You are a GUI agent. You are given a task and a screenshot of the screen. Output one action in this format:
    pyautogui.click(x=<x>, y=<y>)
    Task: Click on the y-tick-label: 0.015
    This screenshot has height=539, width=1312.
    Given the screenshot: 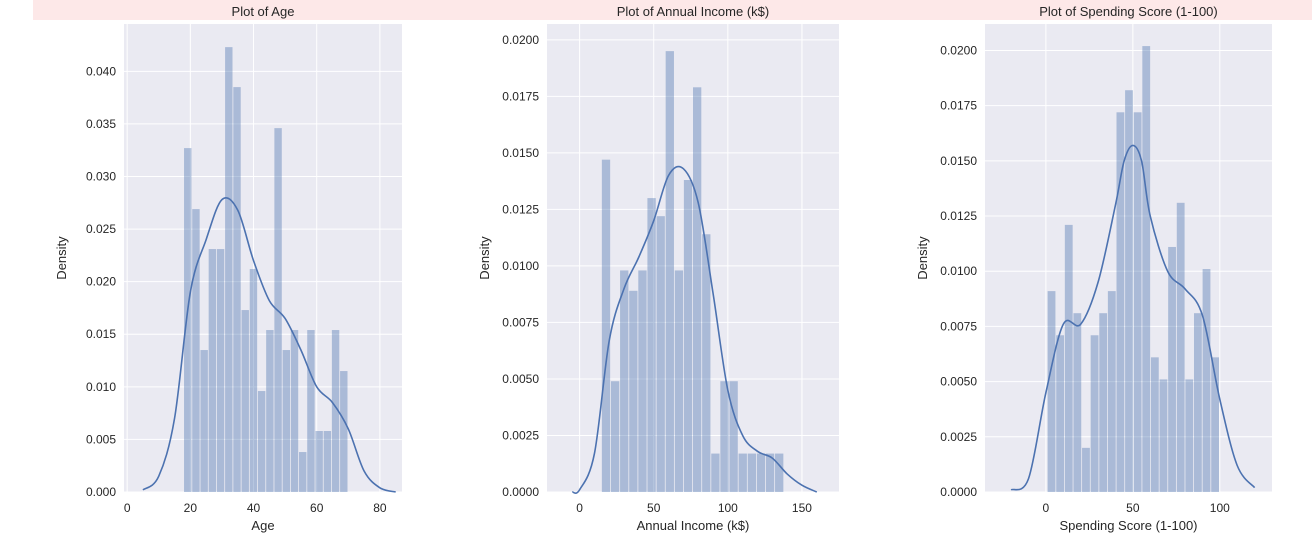 What is the action you would take?
    pyautogui.click(x=101, y=334)
    